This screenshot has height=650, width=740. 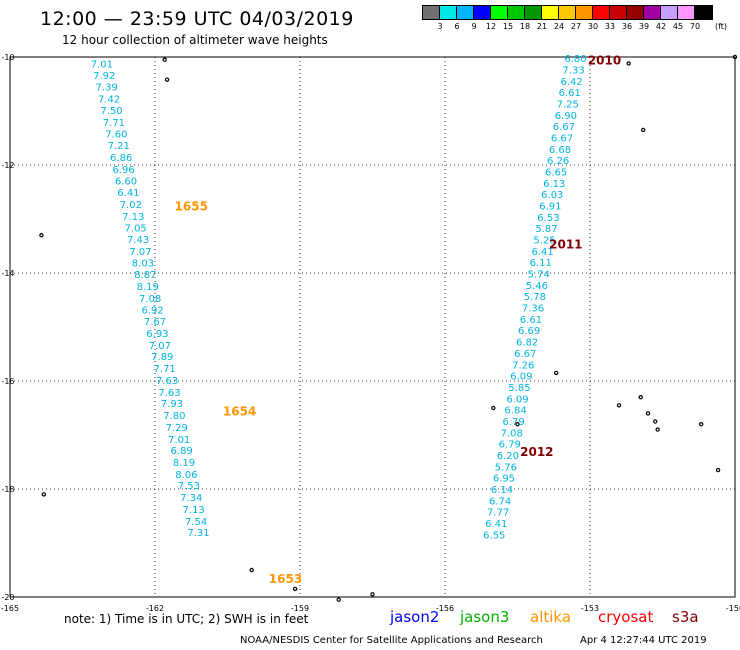 I want to click on wave-height-label: 5.46, so click(x=537, y=286).